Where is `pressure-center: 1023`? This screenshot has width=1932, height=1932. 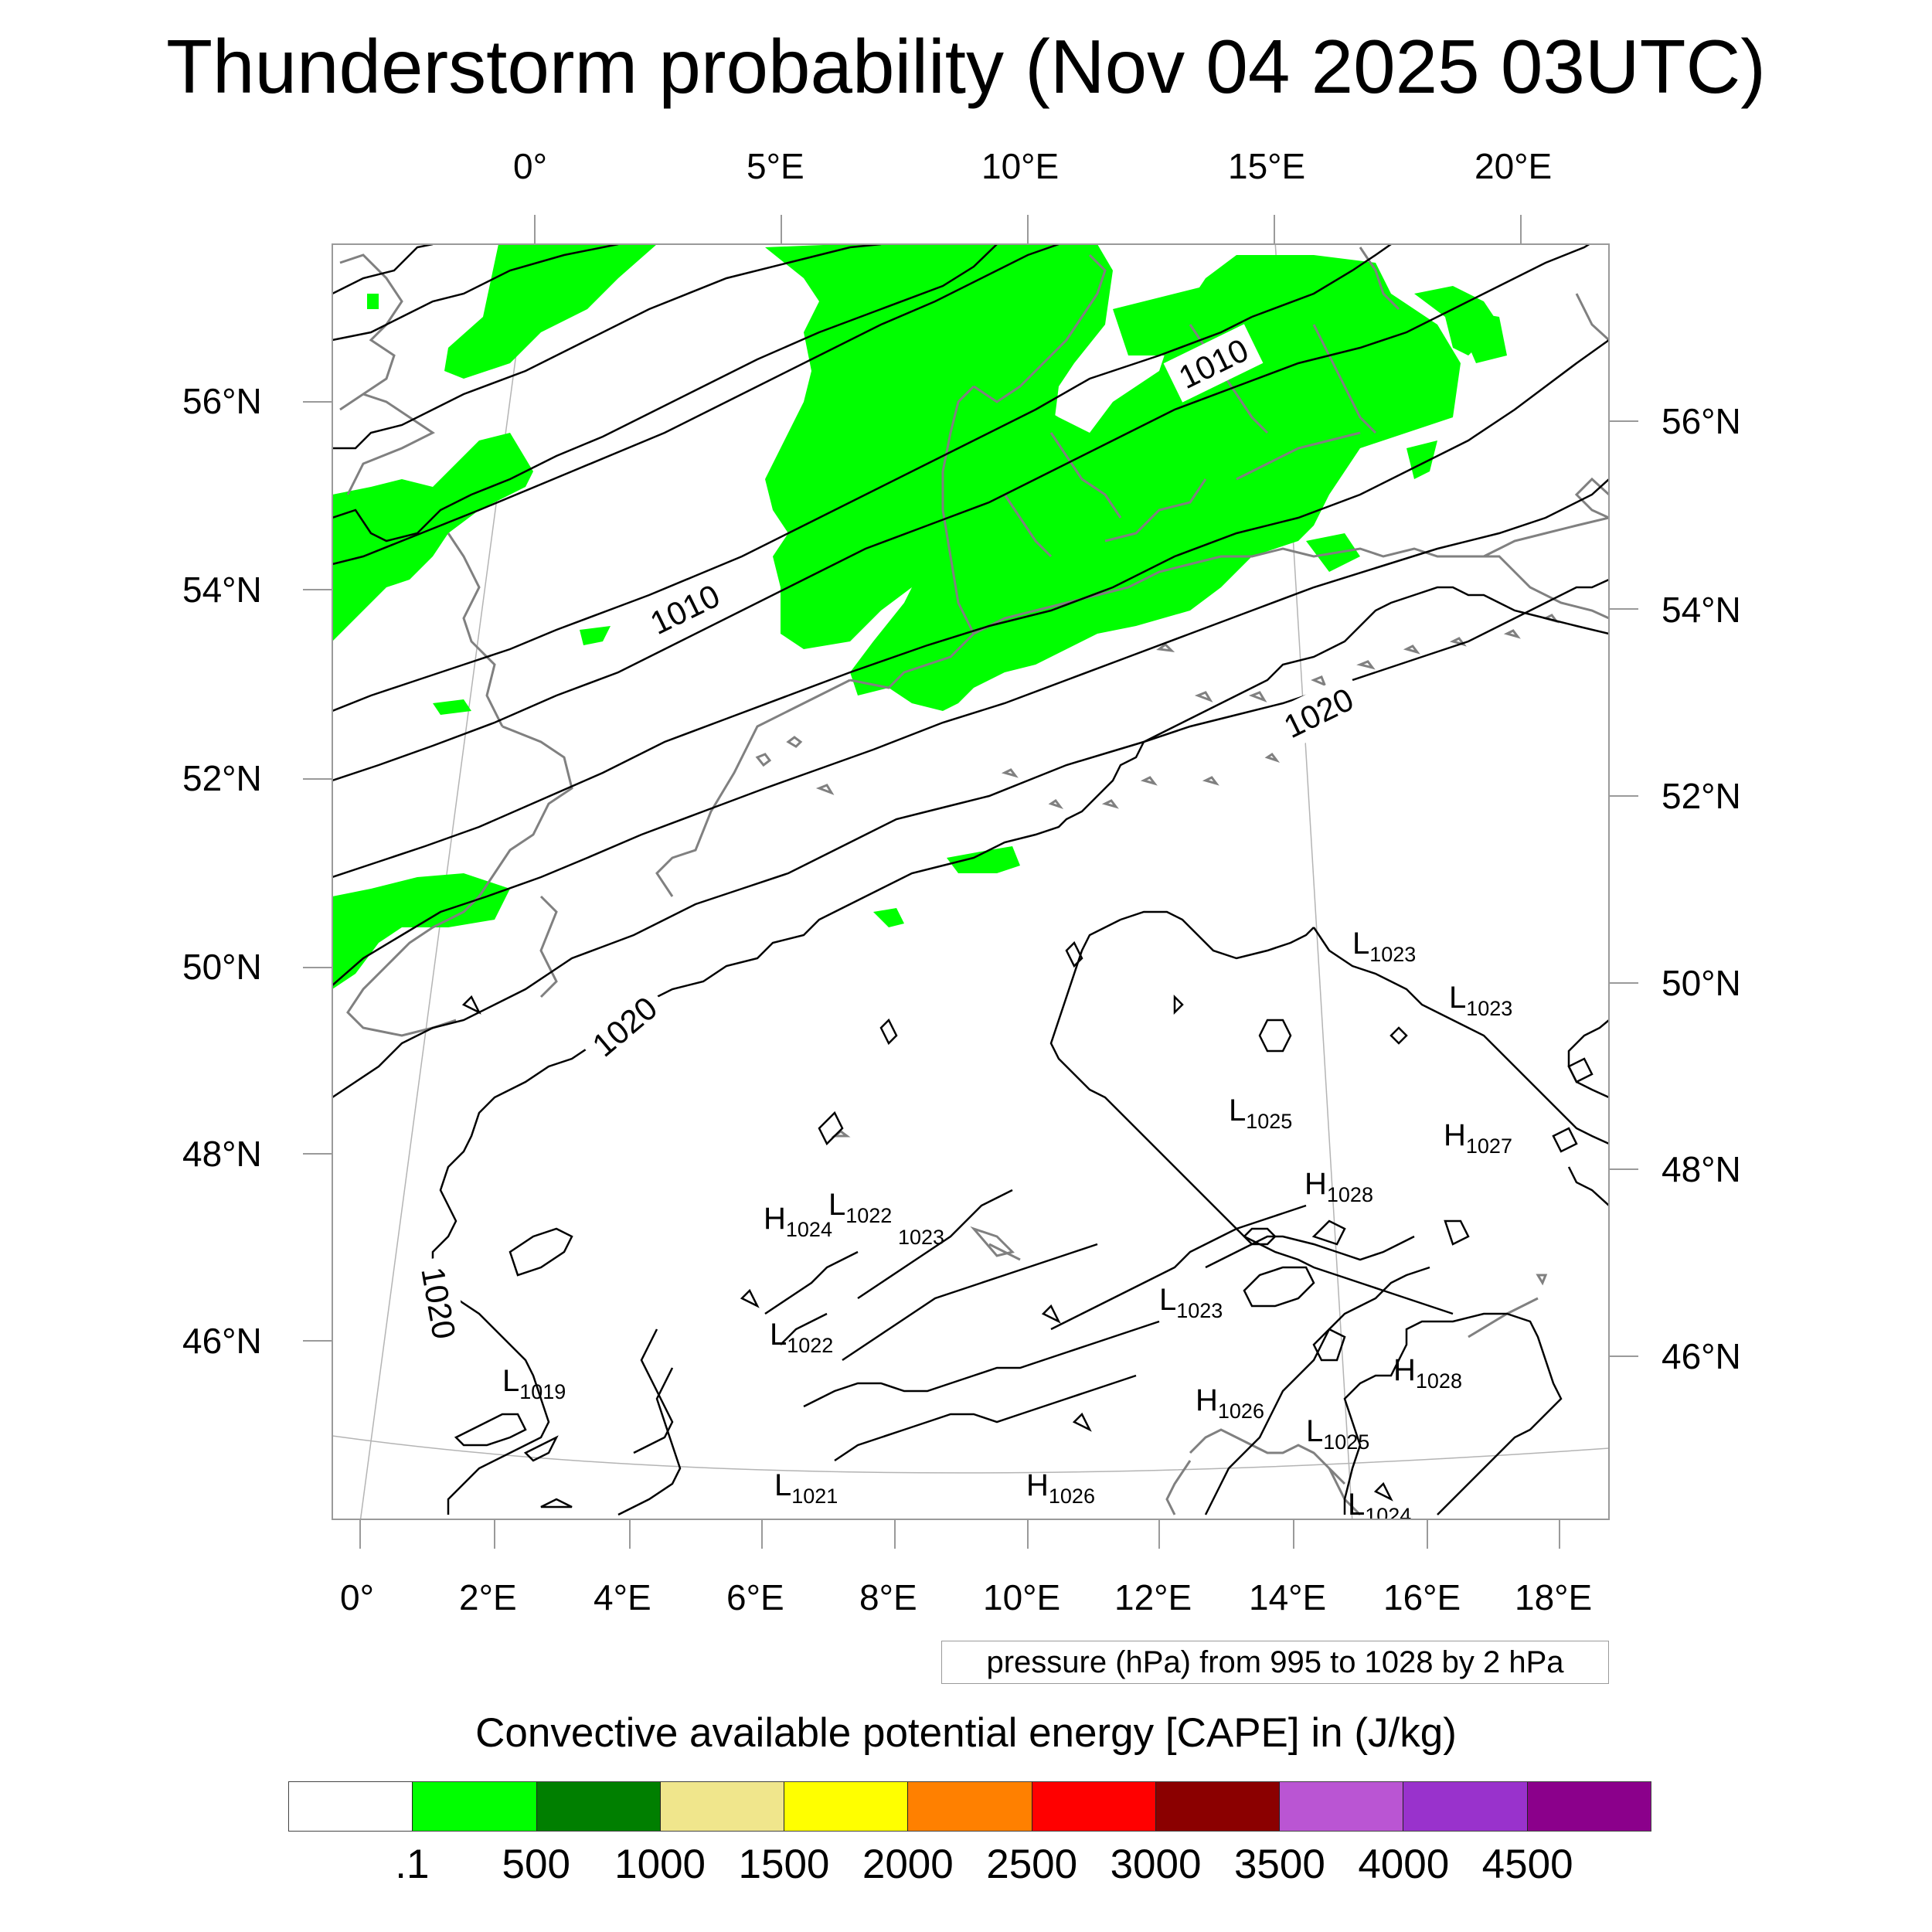
pressure-center: 1023 is located at coordinates (921, 1237).